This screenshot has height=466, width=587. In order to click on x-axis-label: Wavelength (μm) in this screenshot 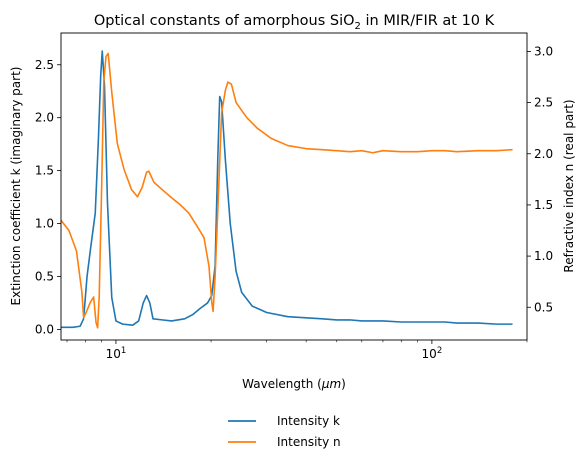, I will do `click(294, 384)`.